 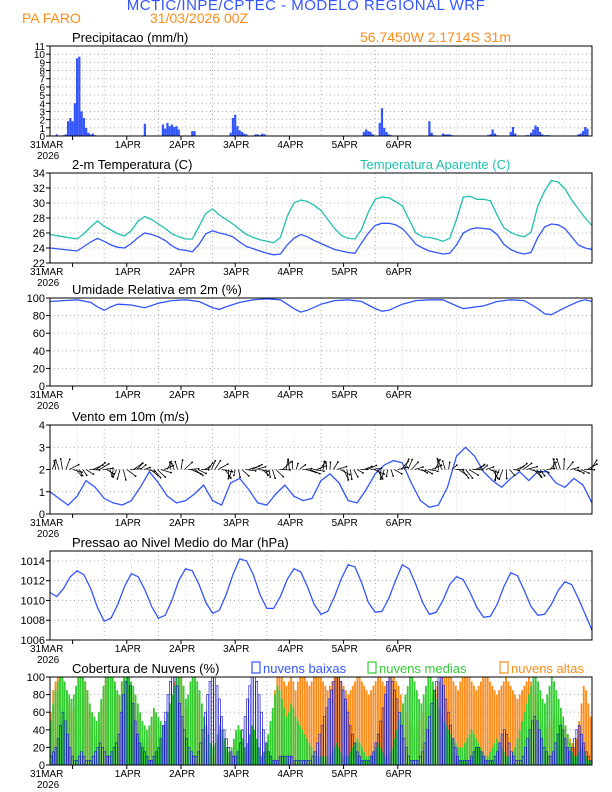 I want to click on precip-xtick-label: 4APR, so click(x=290, y=145).